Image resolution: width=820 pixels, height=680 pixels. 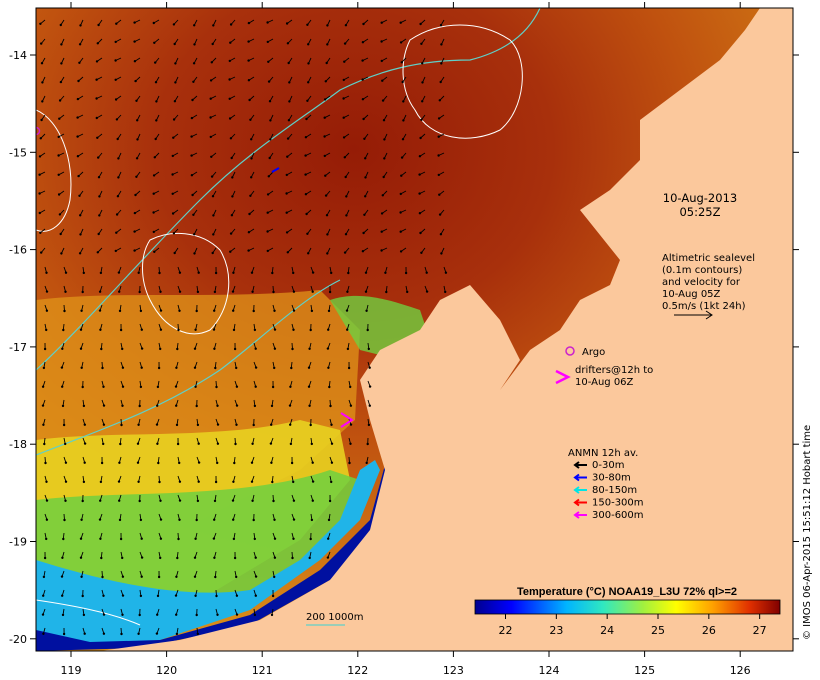 I want to click on colorbar-tick-label: 27, so click(x=760, y=630).